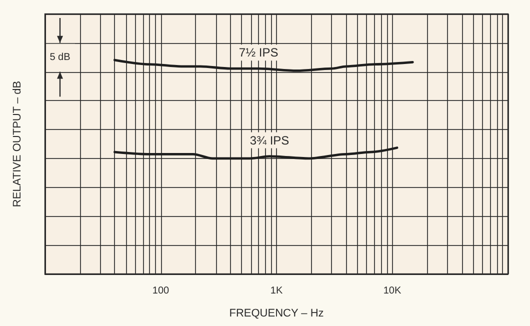 The height and width of the screenshot is (326, 530). I want to click on y-axis-title: RELATIVE OUTPUT – dB, so click(18, 144).